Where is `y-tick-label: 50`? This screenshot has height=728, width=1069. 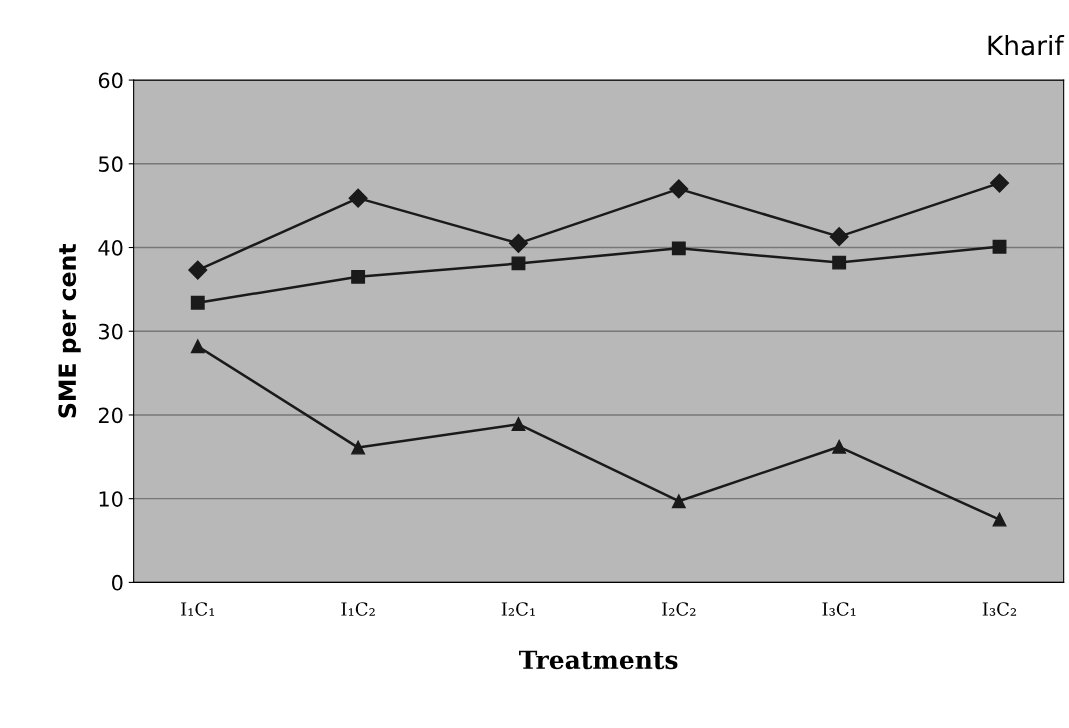
y-tick-label: 50 is located at coordinates (111, 164).